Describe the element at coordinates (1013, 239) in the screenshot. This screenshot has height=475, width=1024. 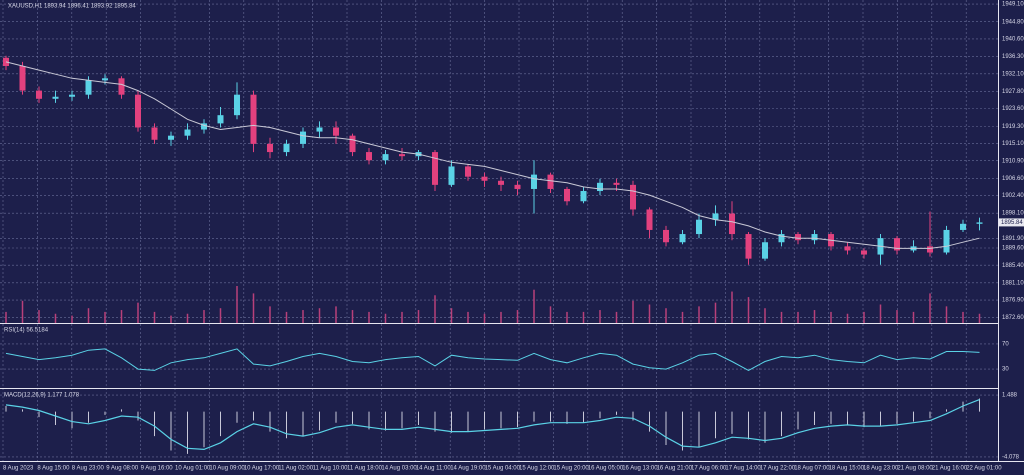
I see `y-tick-label: 1891.90` at that location.